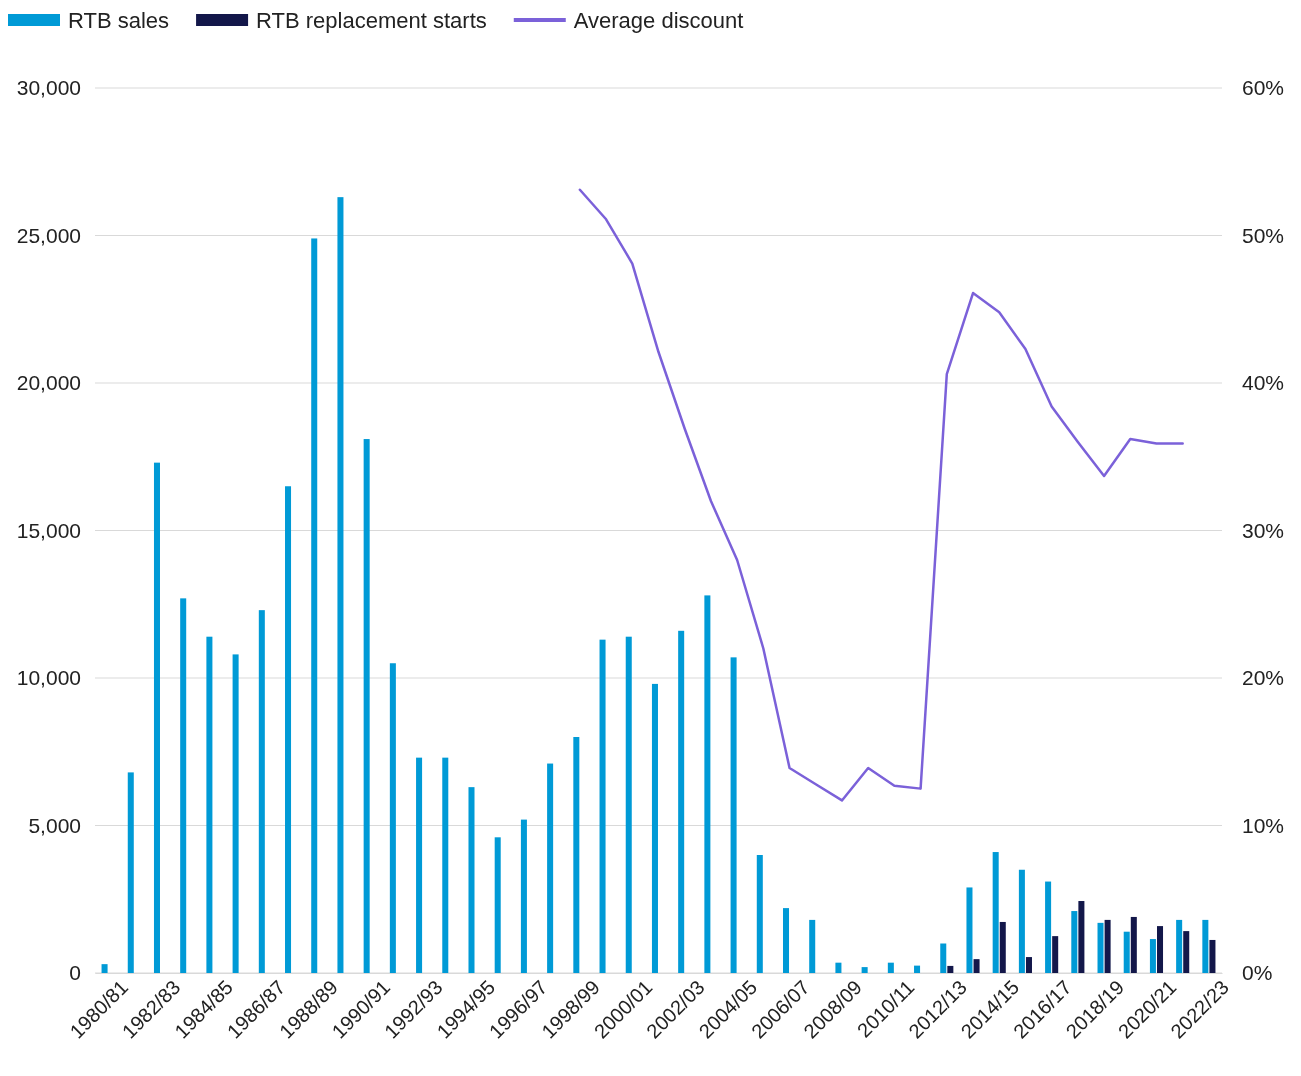  Describe the element at coordinates (1263, 383) in the screenshot. I see `y2-tick-label: 40%` at that location.